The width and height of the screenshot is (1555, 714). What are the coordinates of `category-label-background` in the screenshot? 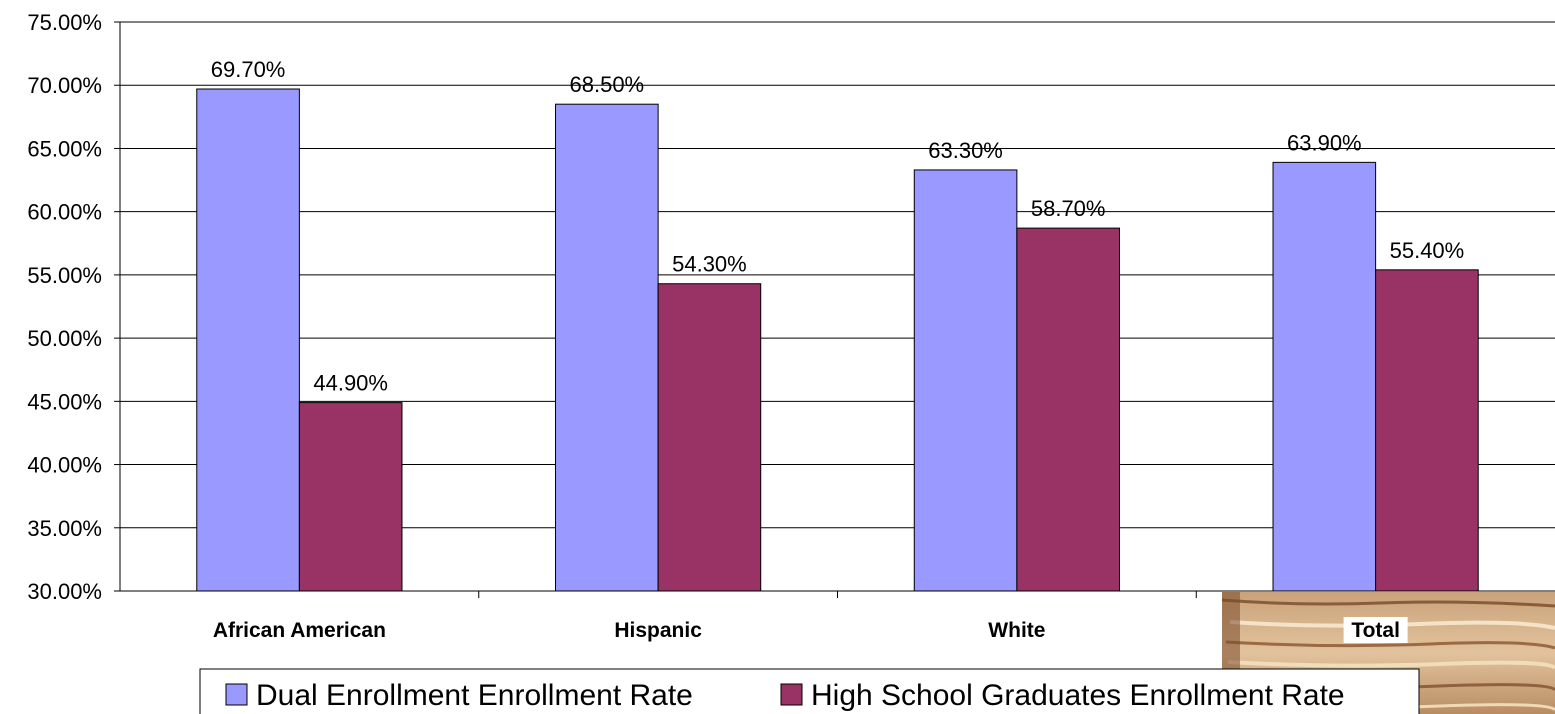 It's located at (1375, 630).